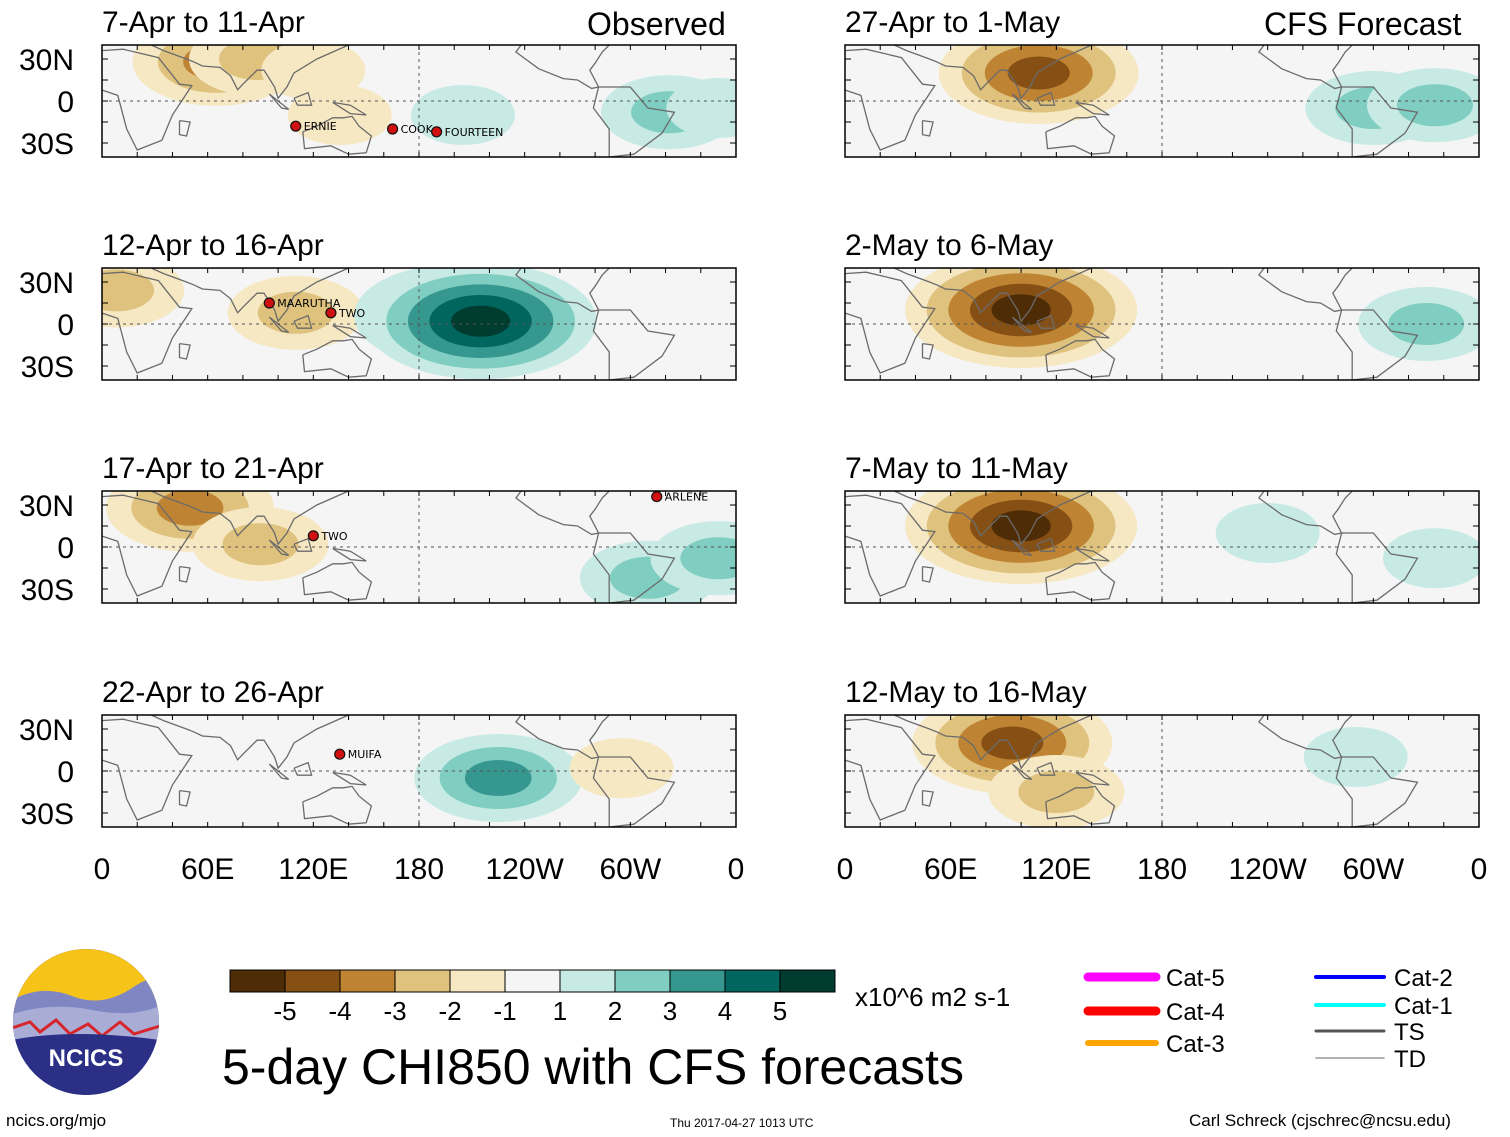  Describe the element at coordinates (474, 132) in the screenshot. I see `storm-label: FOURTEEN` at that location.